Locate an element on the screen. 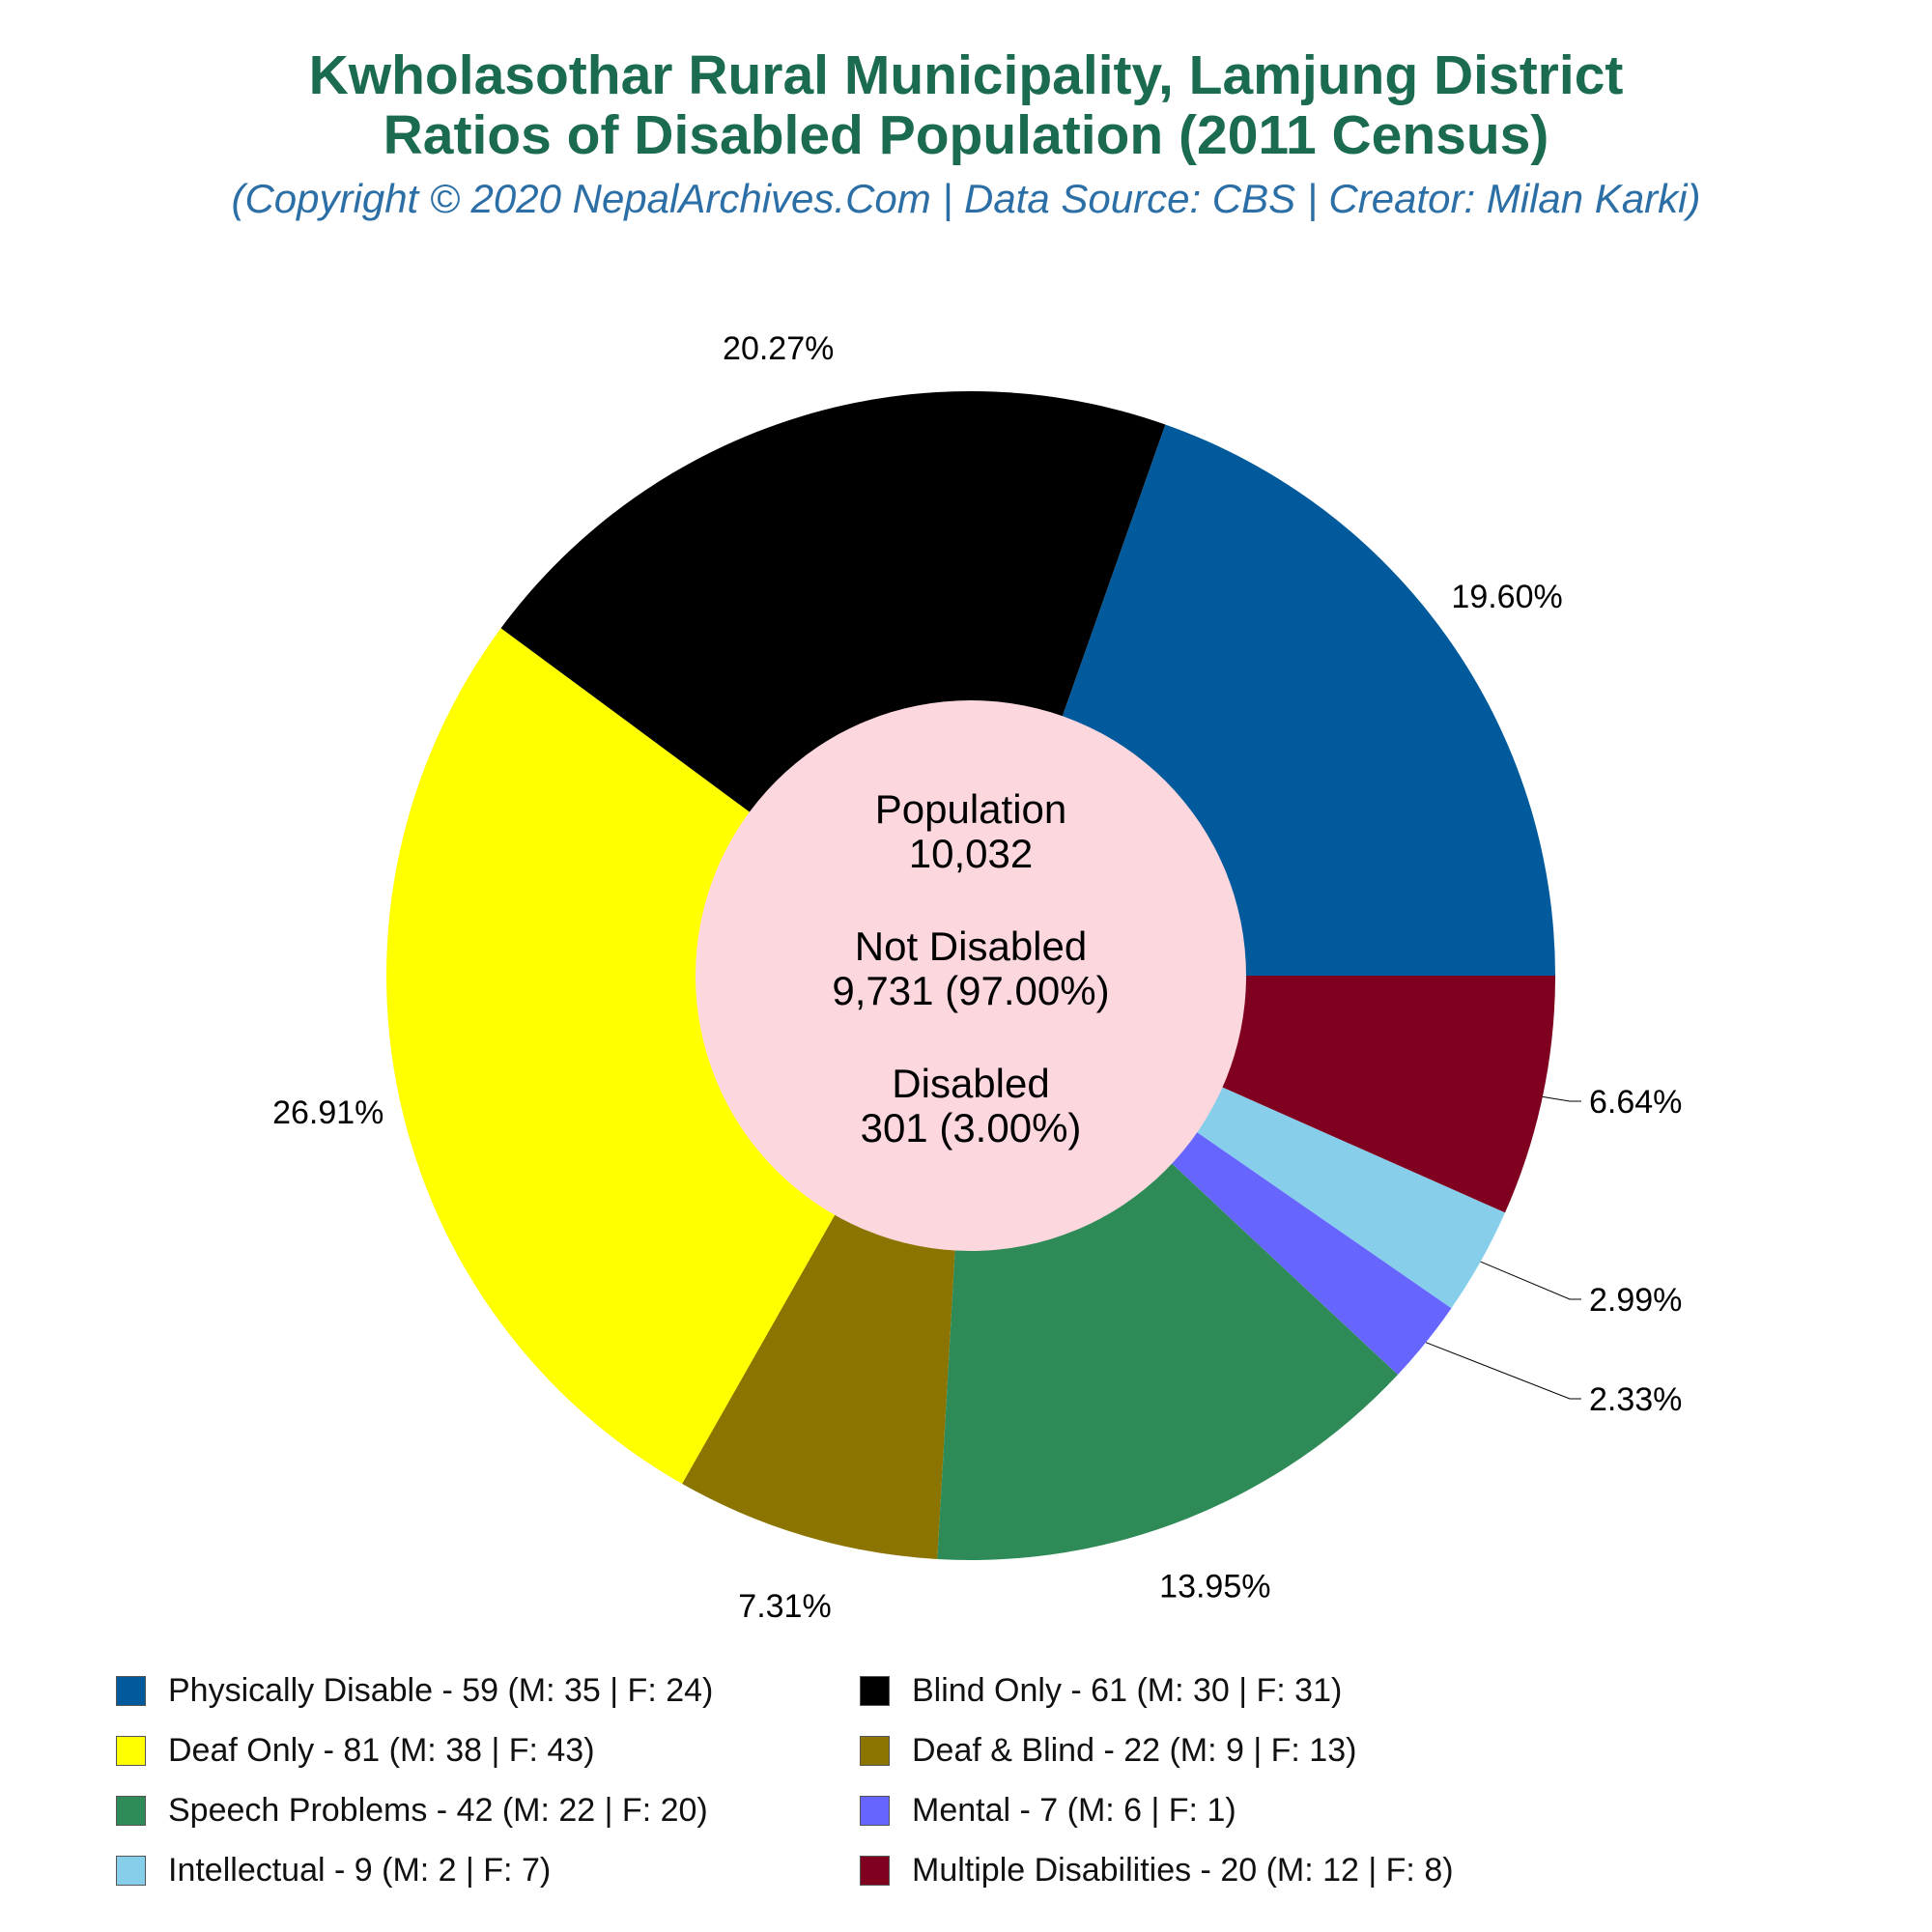 This screenshot has height=1932, width=1932. legend-item: Speech Problems - 42 (M: 22 | F: 20) is located at coordinates (412, 1810).